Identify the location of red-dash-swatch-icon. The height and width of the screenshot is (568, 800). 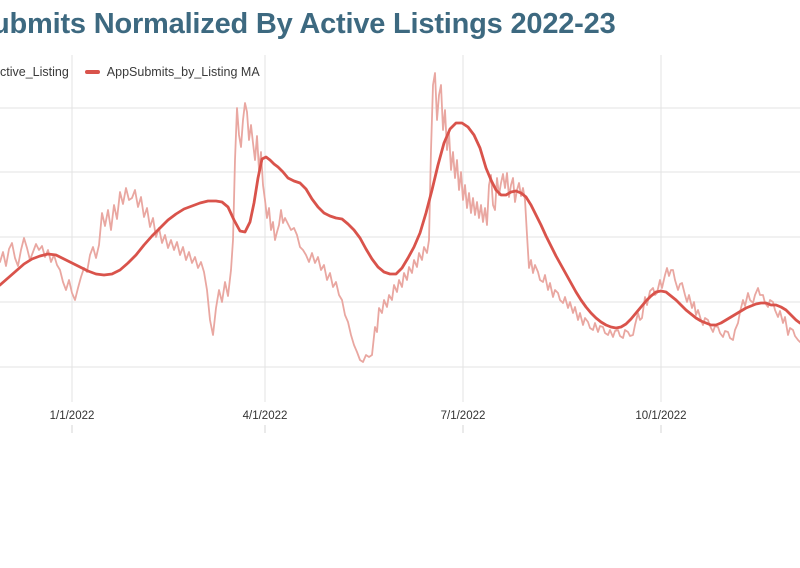
(92, 72).